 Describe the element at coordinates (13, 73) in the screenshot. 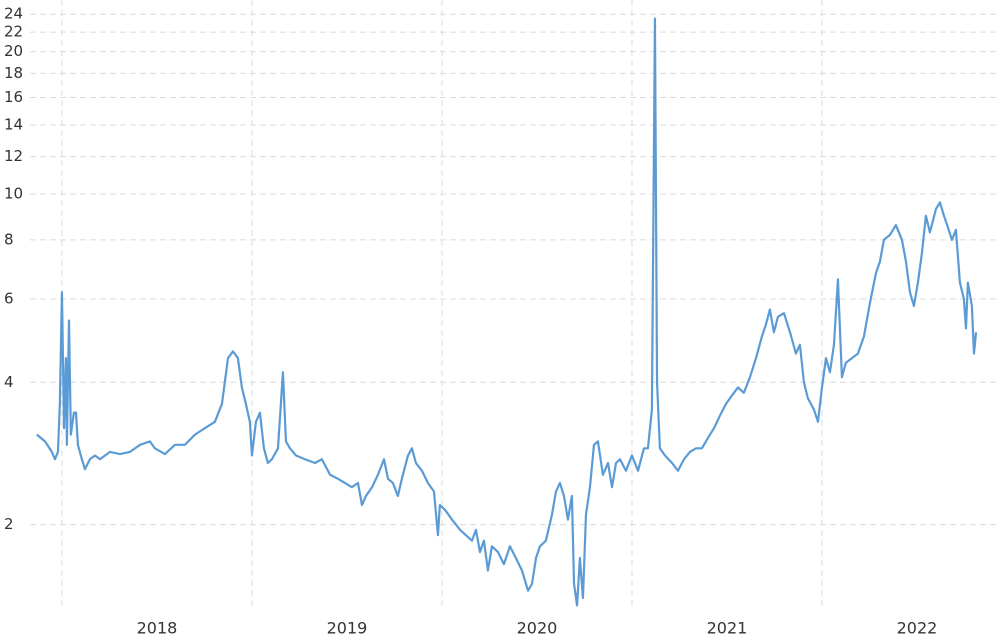

I see `y-tick-label: 18` at that location.